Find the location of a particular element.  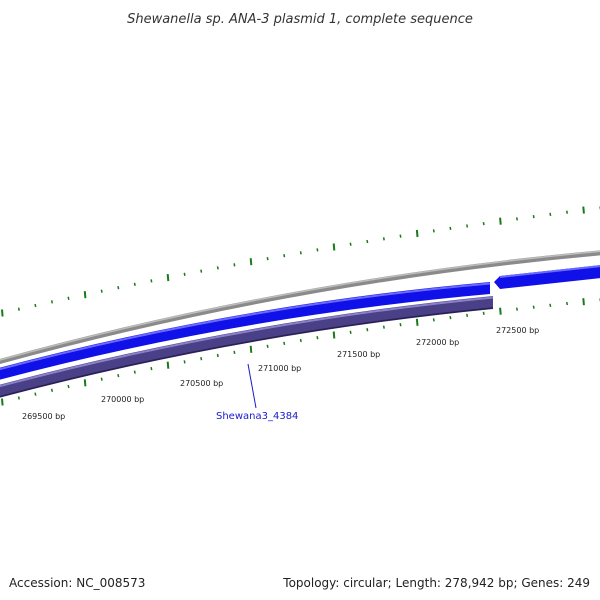

accession-text: Accession: NC_008573 is located at coordinates (77, 583).